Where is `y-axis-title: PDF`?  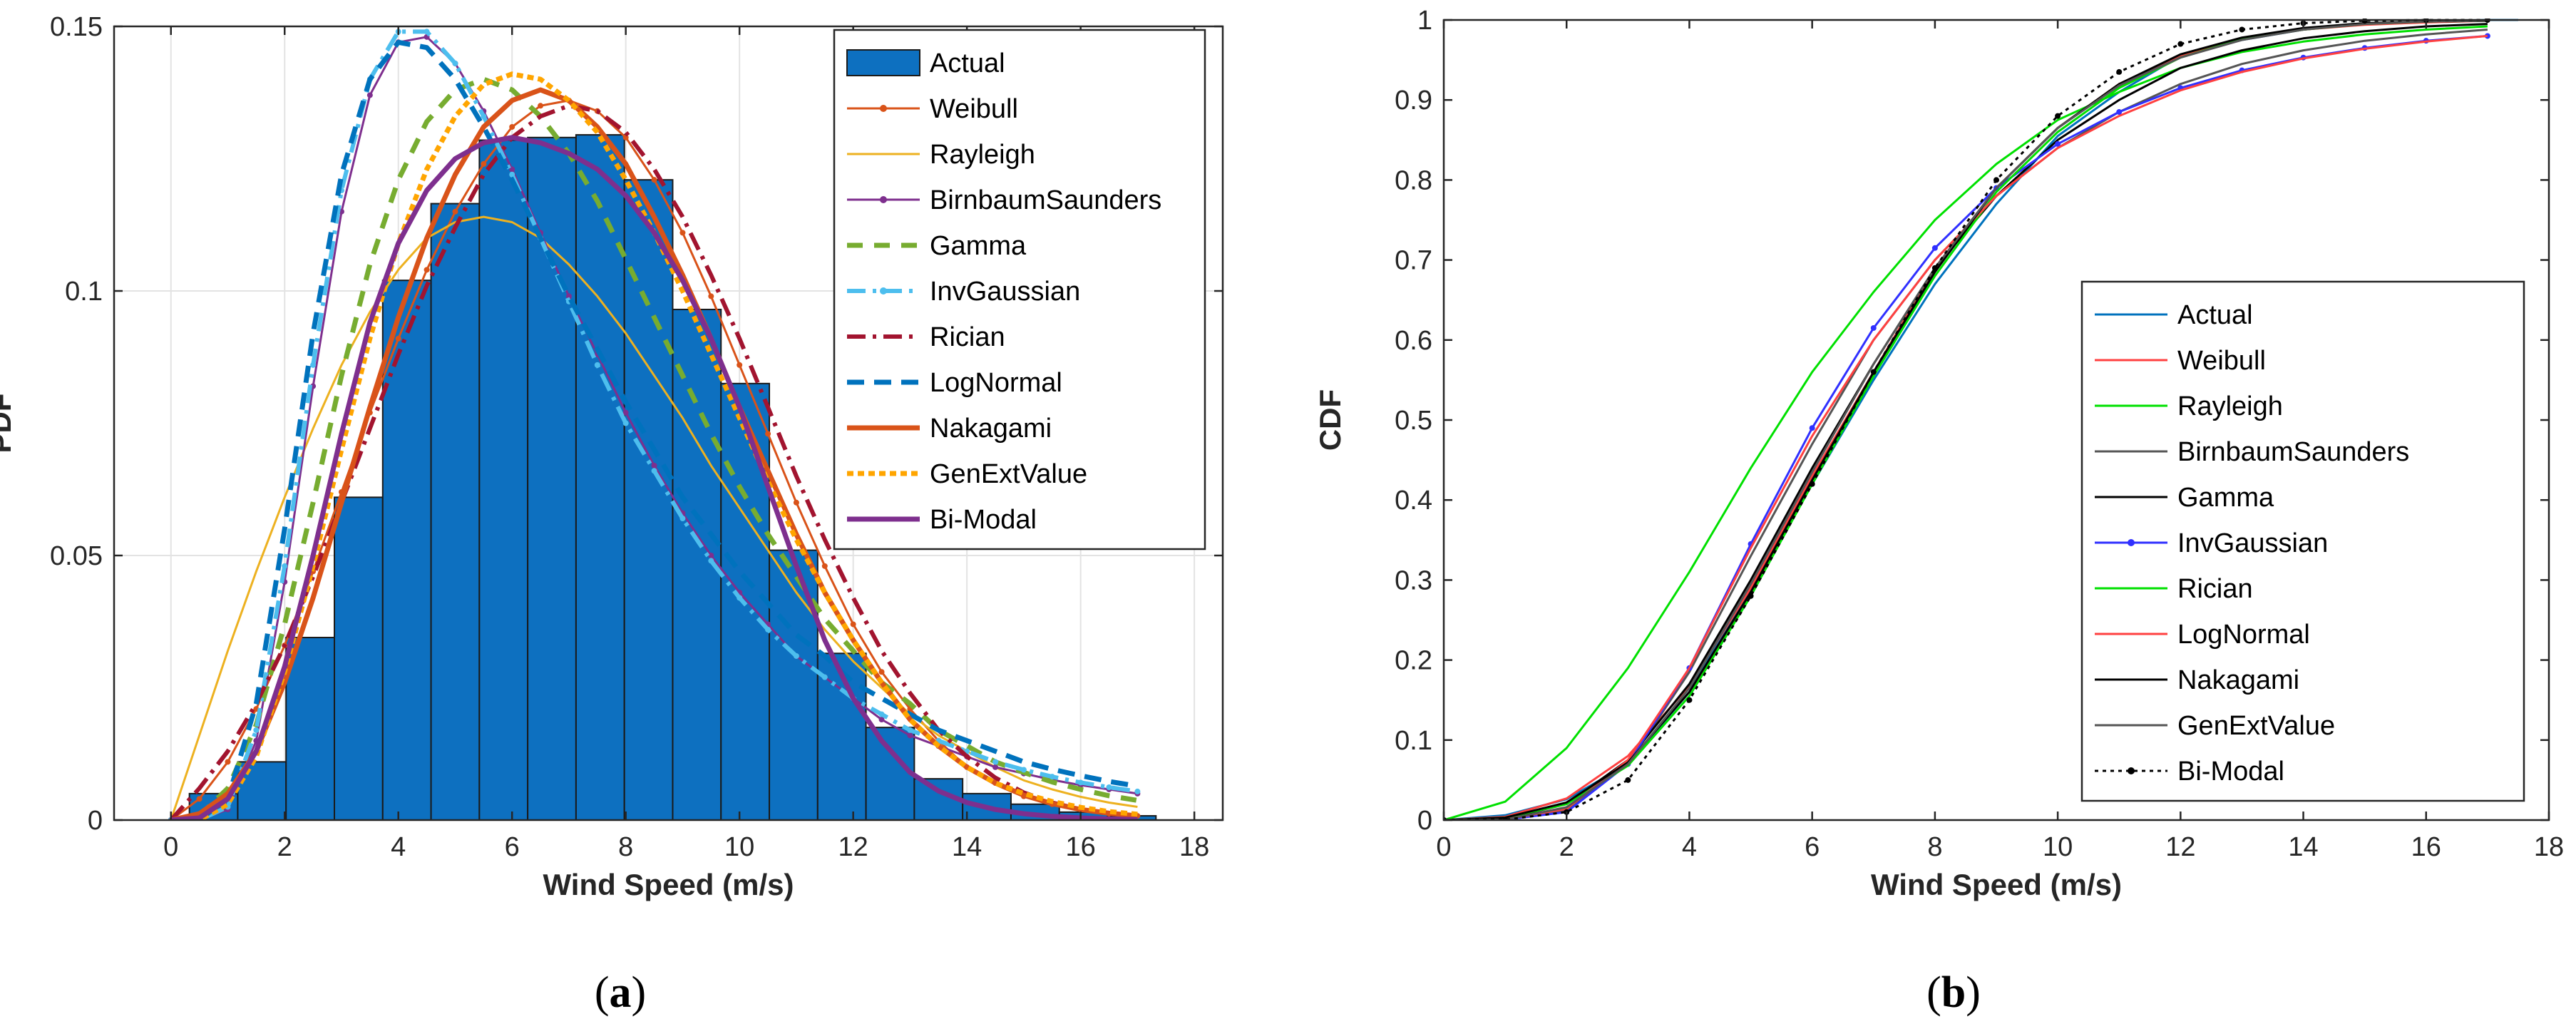
y-axis-title: PDF is located at coordinates (8, 424).